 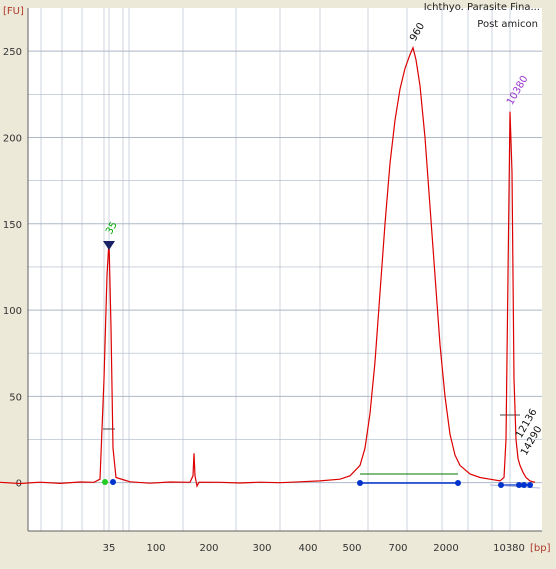 What do you see at coordinates (519, 485) in the screenshot?
I see `upper-marker-end-handle` at bounding box center [519, 485].